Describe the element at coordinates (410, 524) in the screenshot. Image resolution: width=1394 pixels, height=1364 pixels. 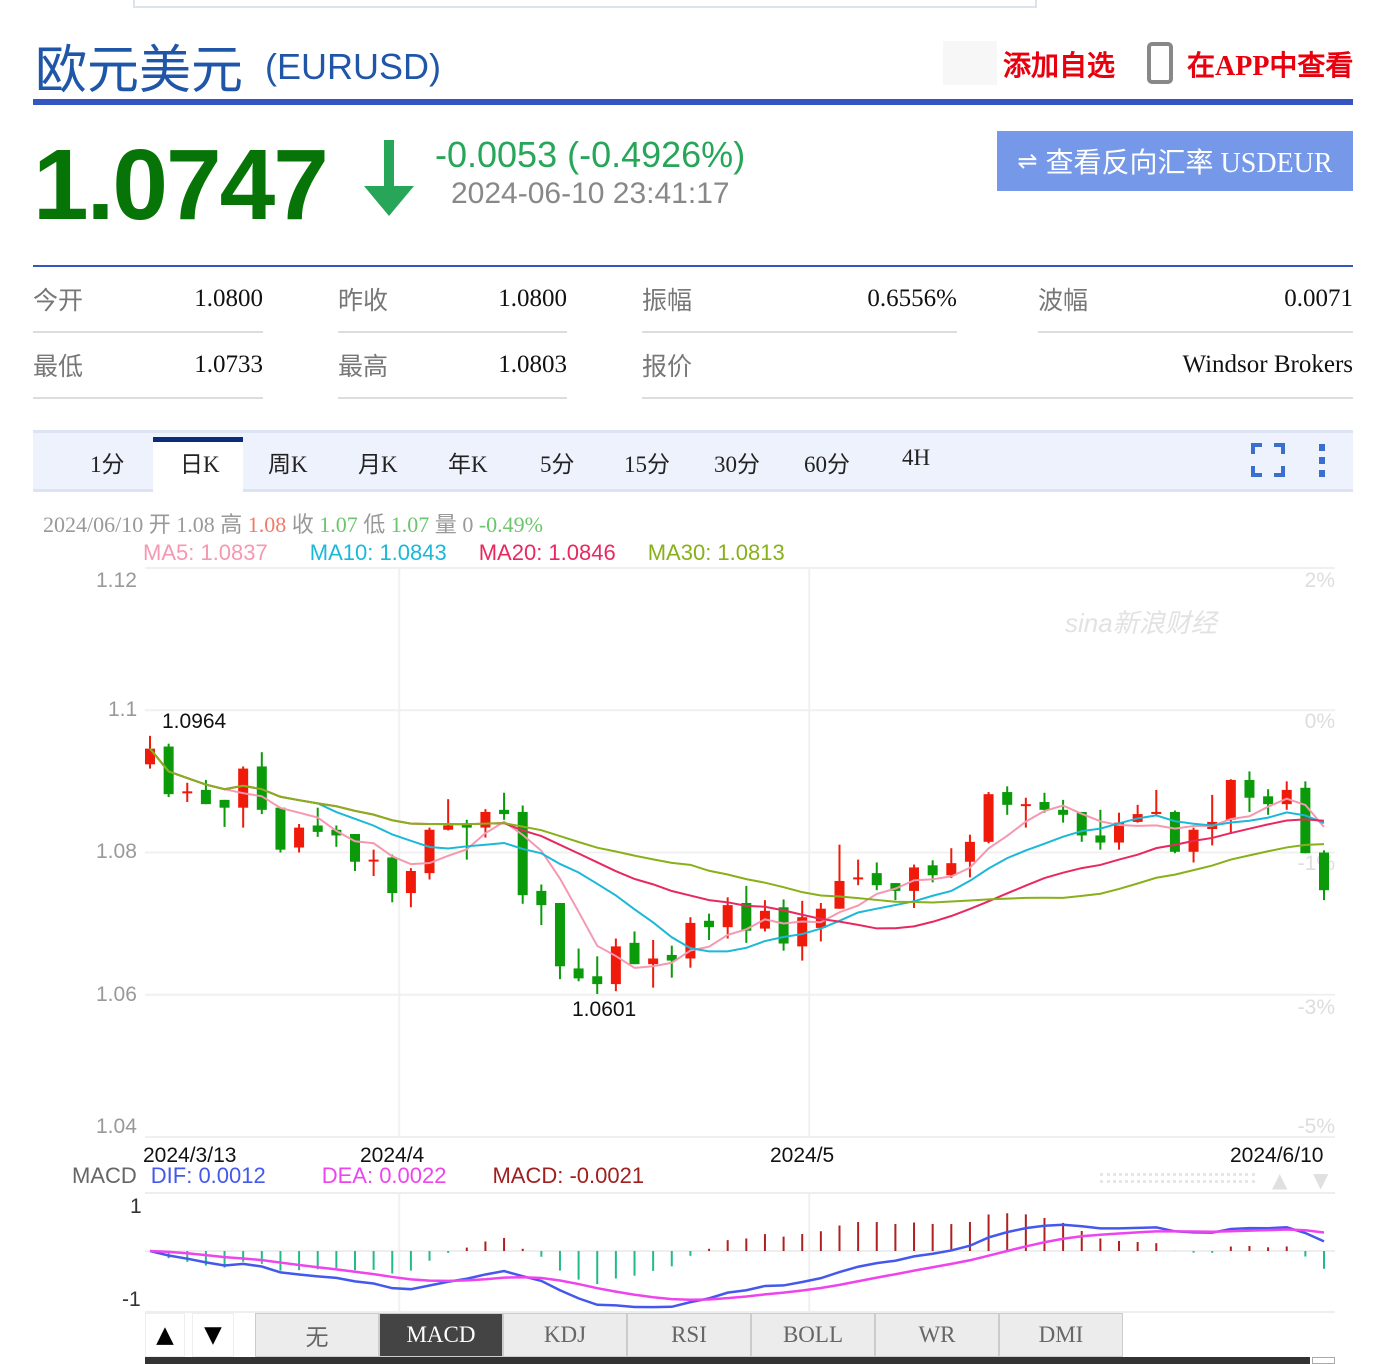
I see `info-low: 1.07` at that location.